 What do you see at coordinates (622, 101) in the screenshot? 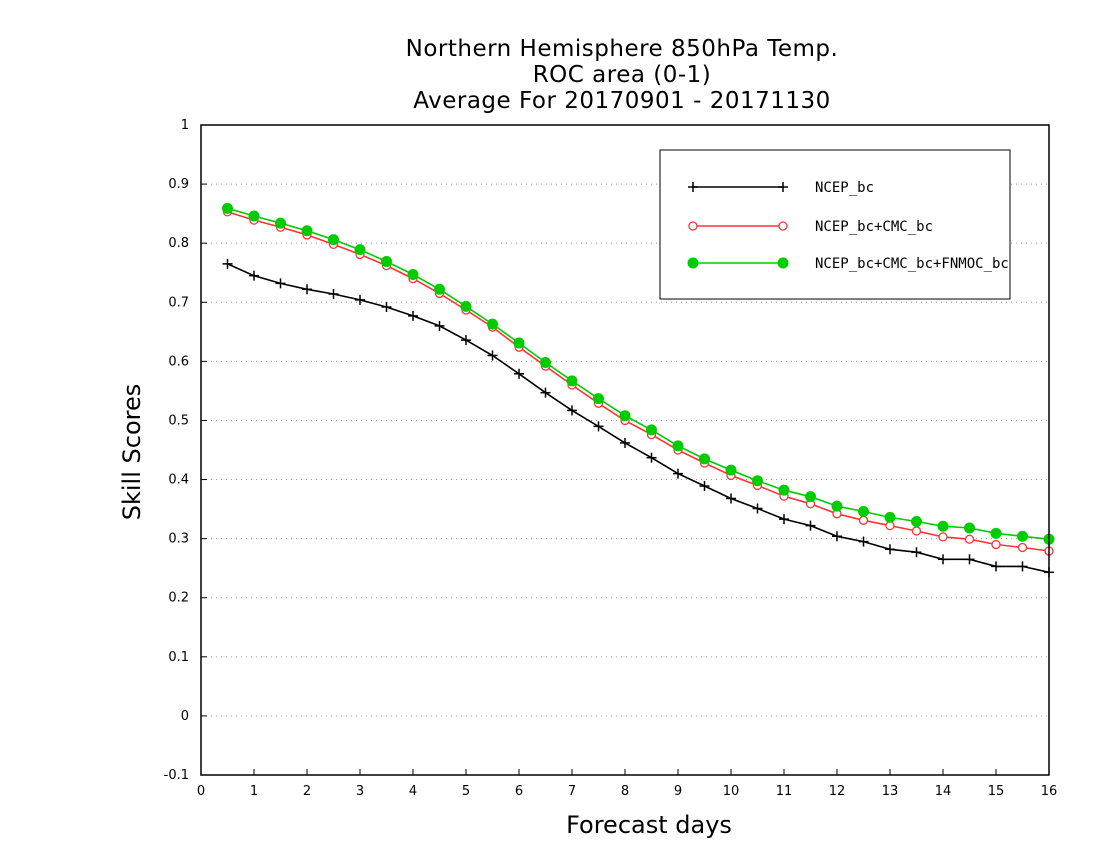
I see `chart-title-line-3: Average For 20170901 - 20171130` at bounding box center [622, 101].